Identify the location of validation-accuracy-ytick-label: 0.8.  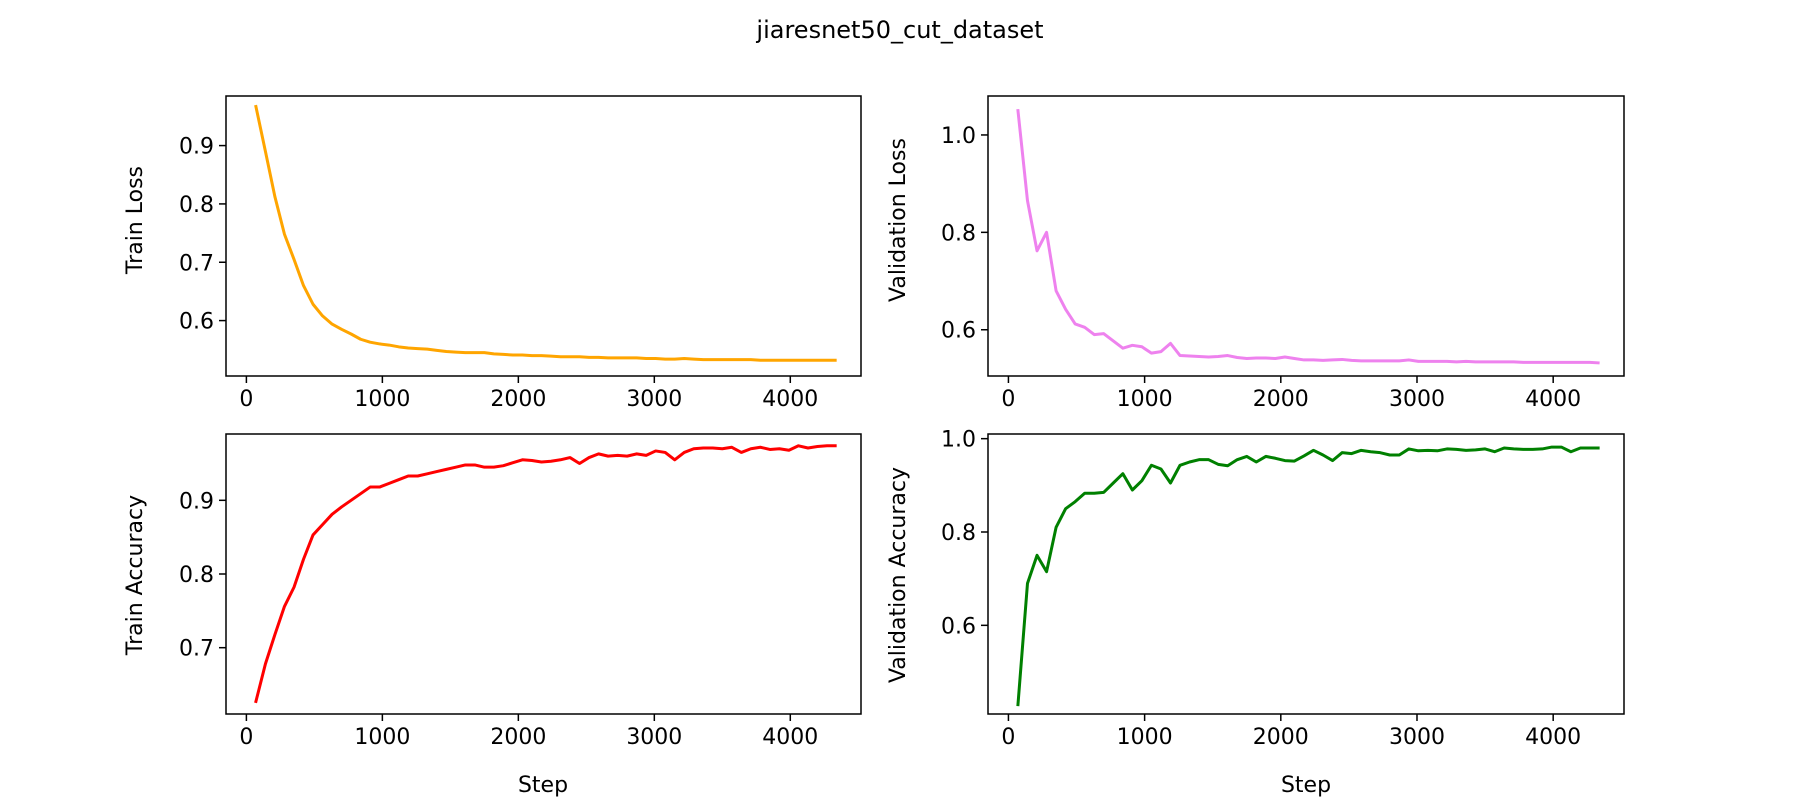
(958, 533).